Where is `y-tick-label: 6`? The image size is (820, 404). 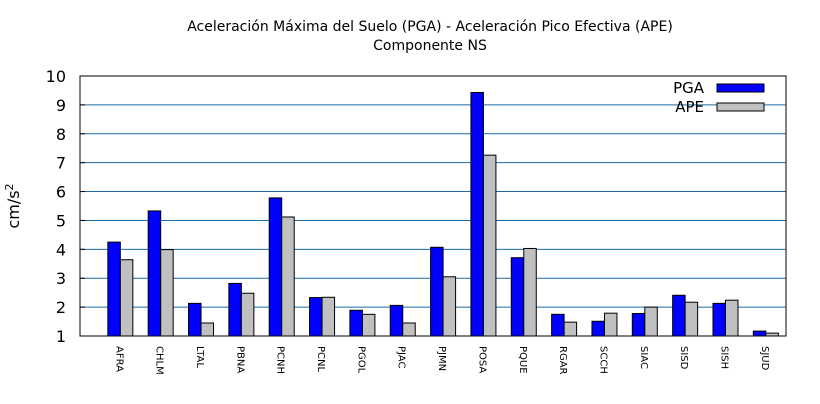
y-tick-label: 6 is located at coordinates (61, 192).